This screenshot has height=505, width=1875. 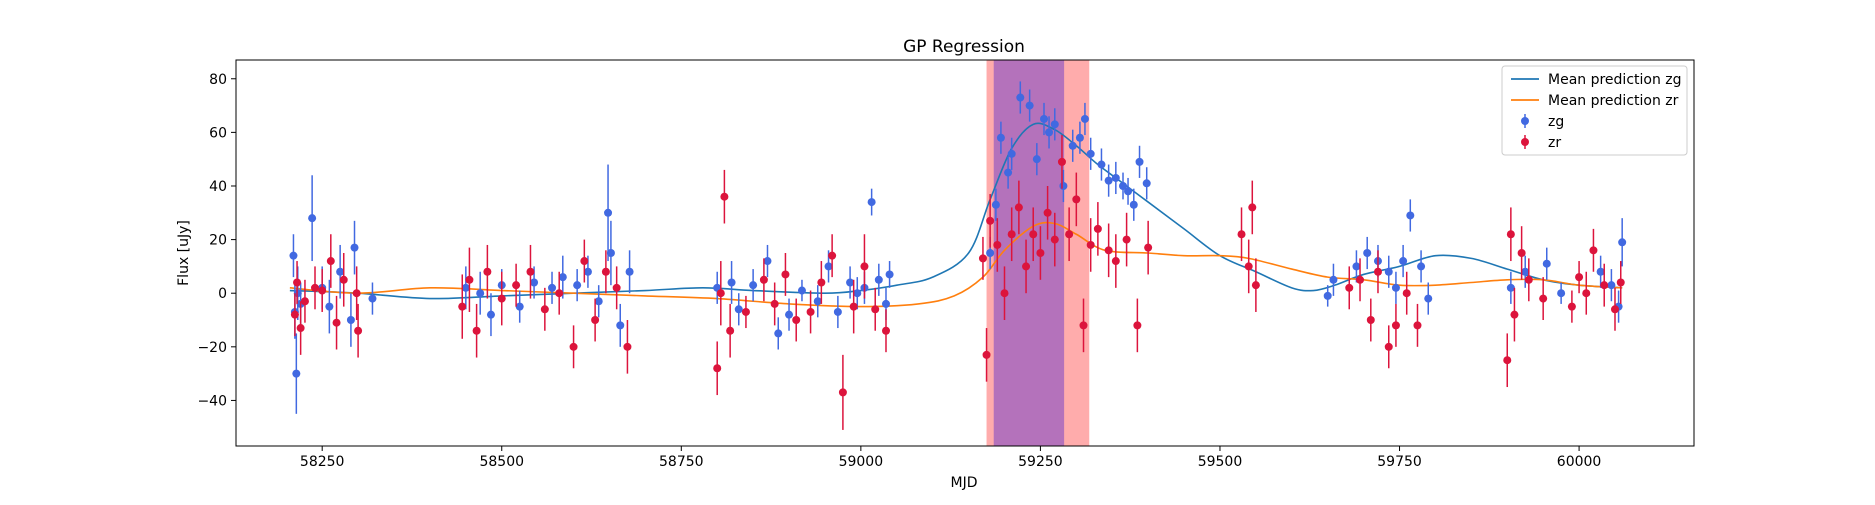 I want to click on legend-box, so click(x=1594, y=110).